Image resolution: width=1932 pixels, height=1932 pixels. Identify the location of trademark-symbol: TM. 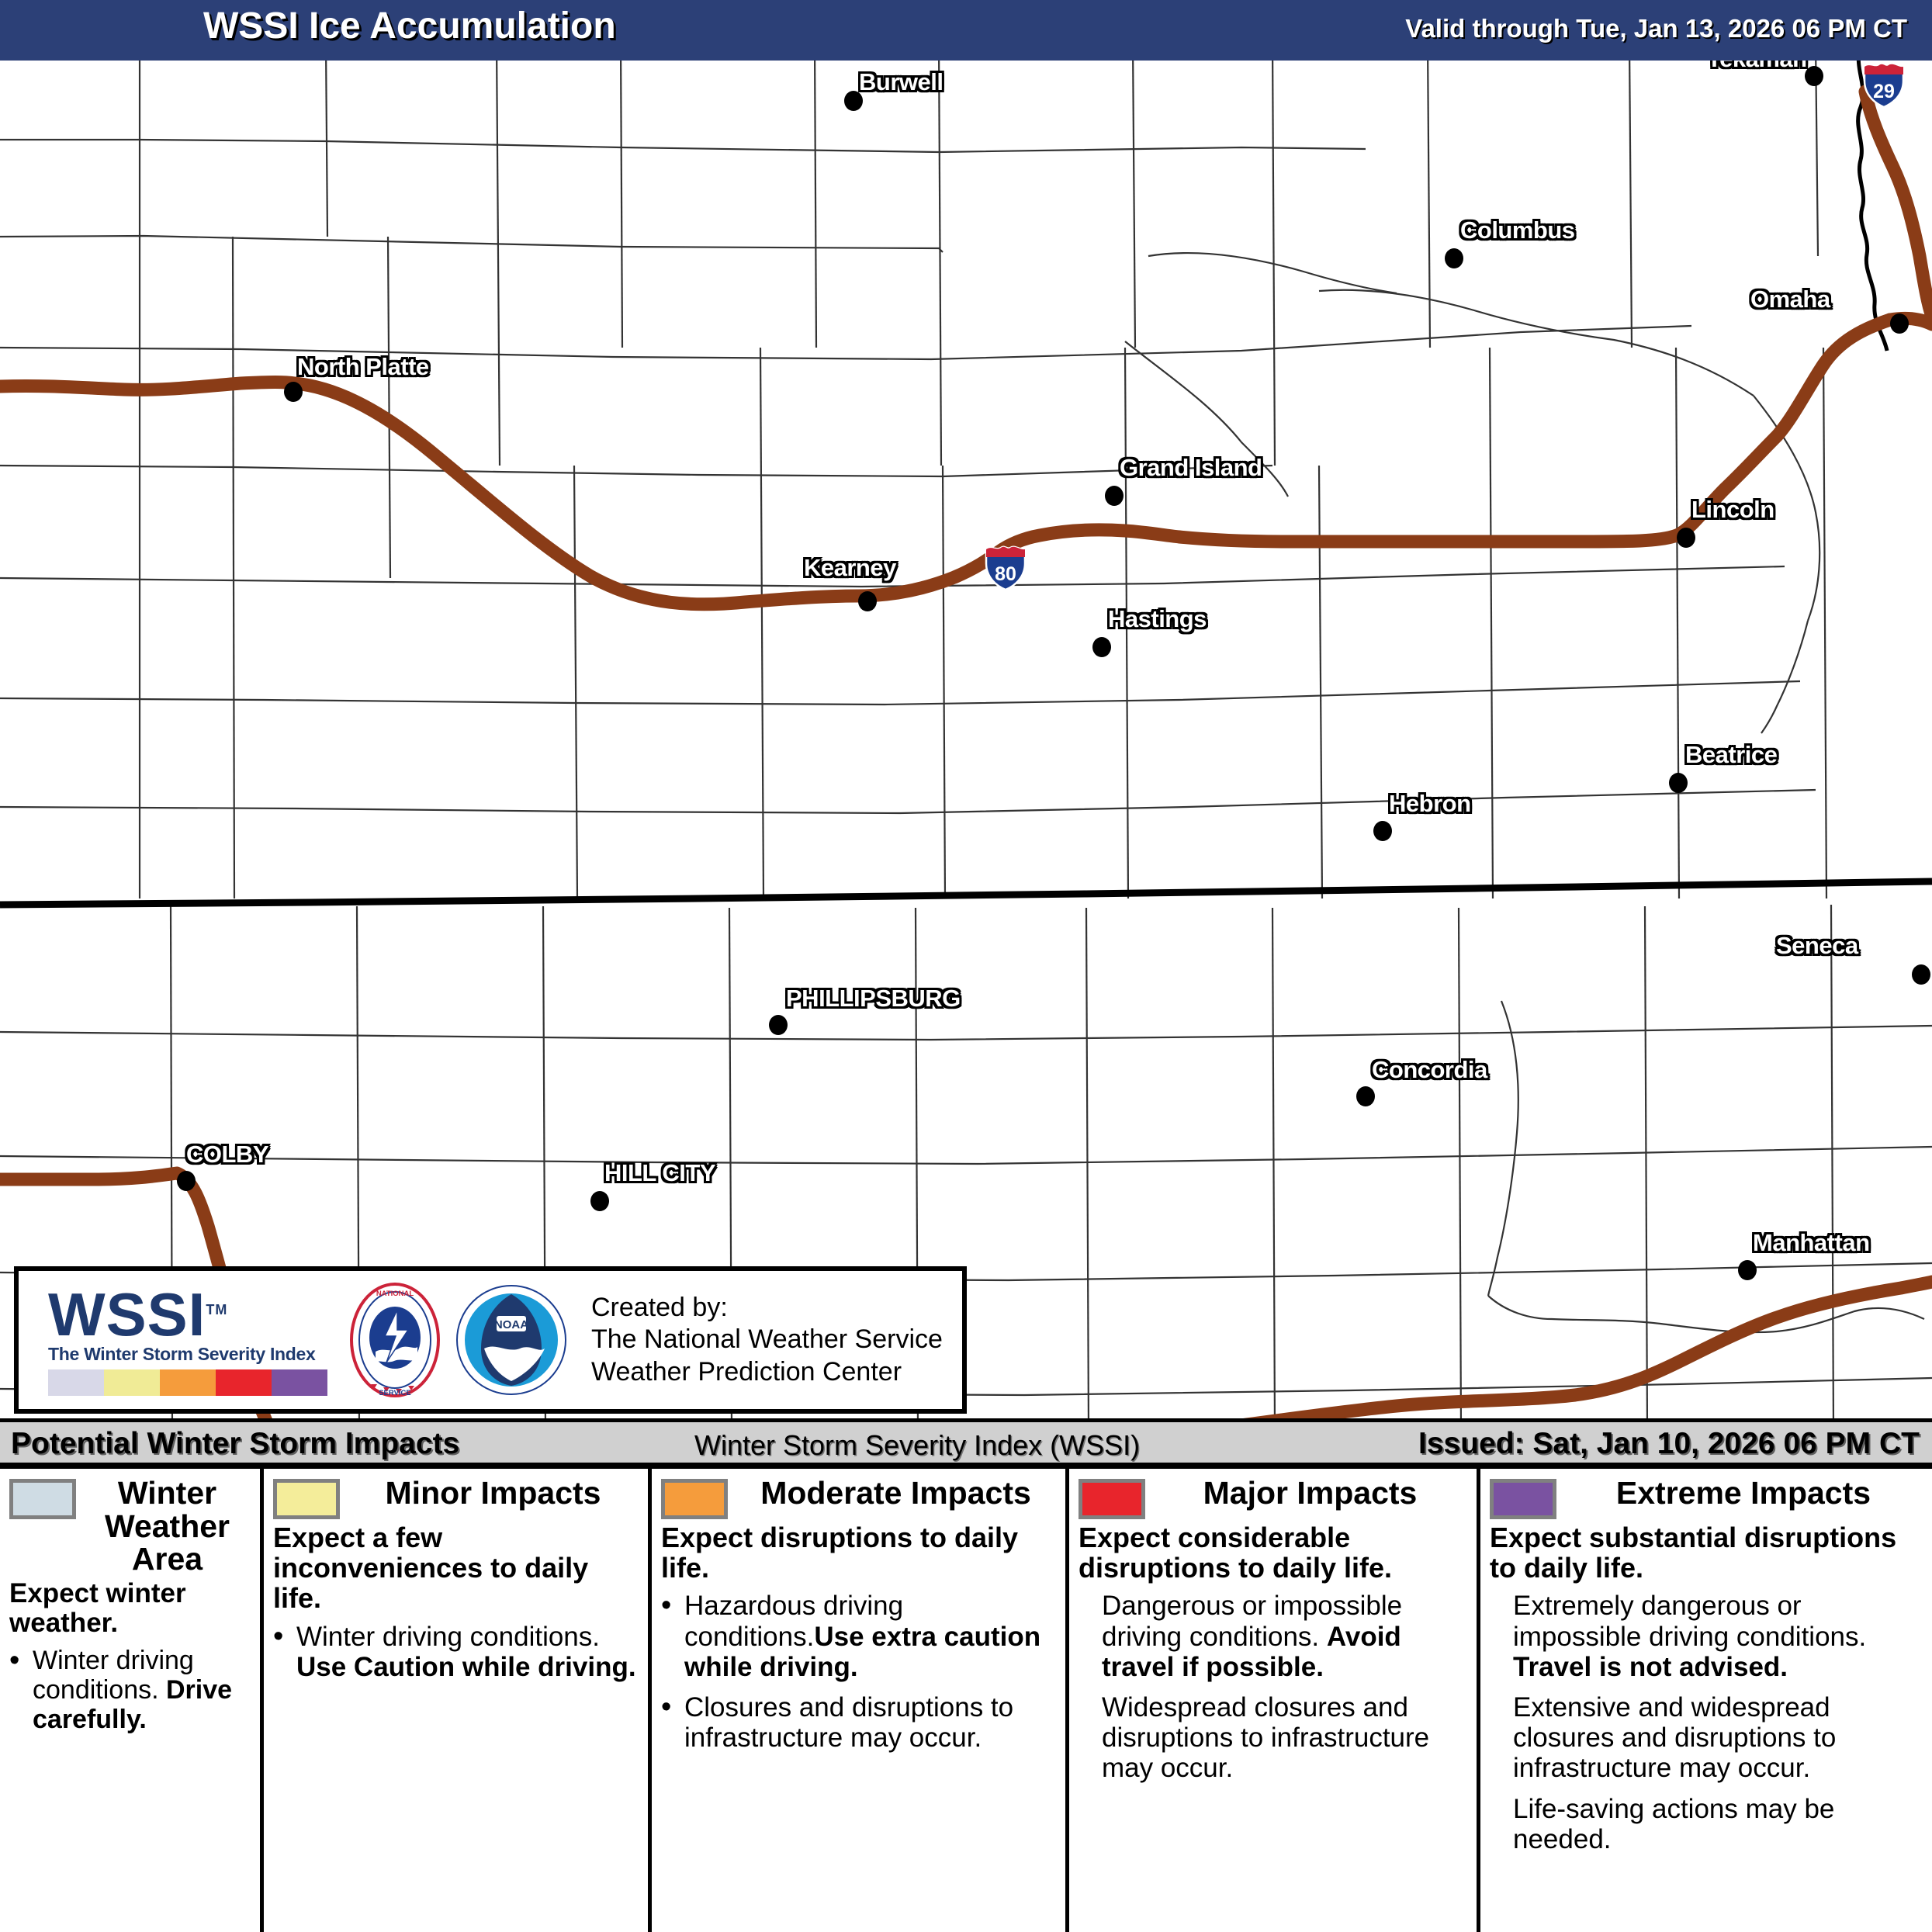
(217, 1309).